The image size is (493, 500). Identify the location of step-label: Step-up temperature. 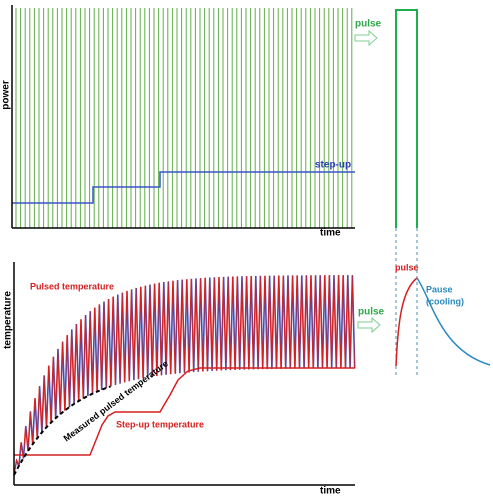
(160, 424).